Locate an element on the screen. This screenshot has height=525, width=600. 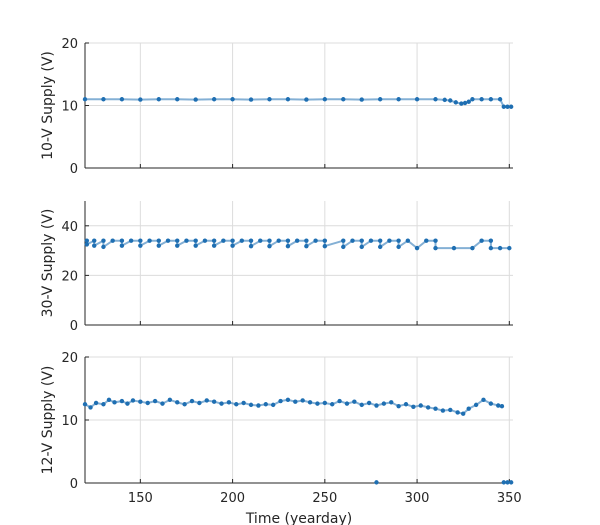
x-tick-label: 350 is located at coordinates (509, 498).